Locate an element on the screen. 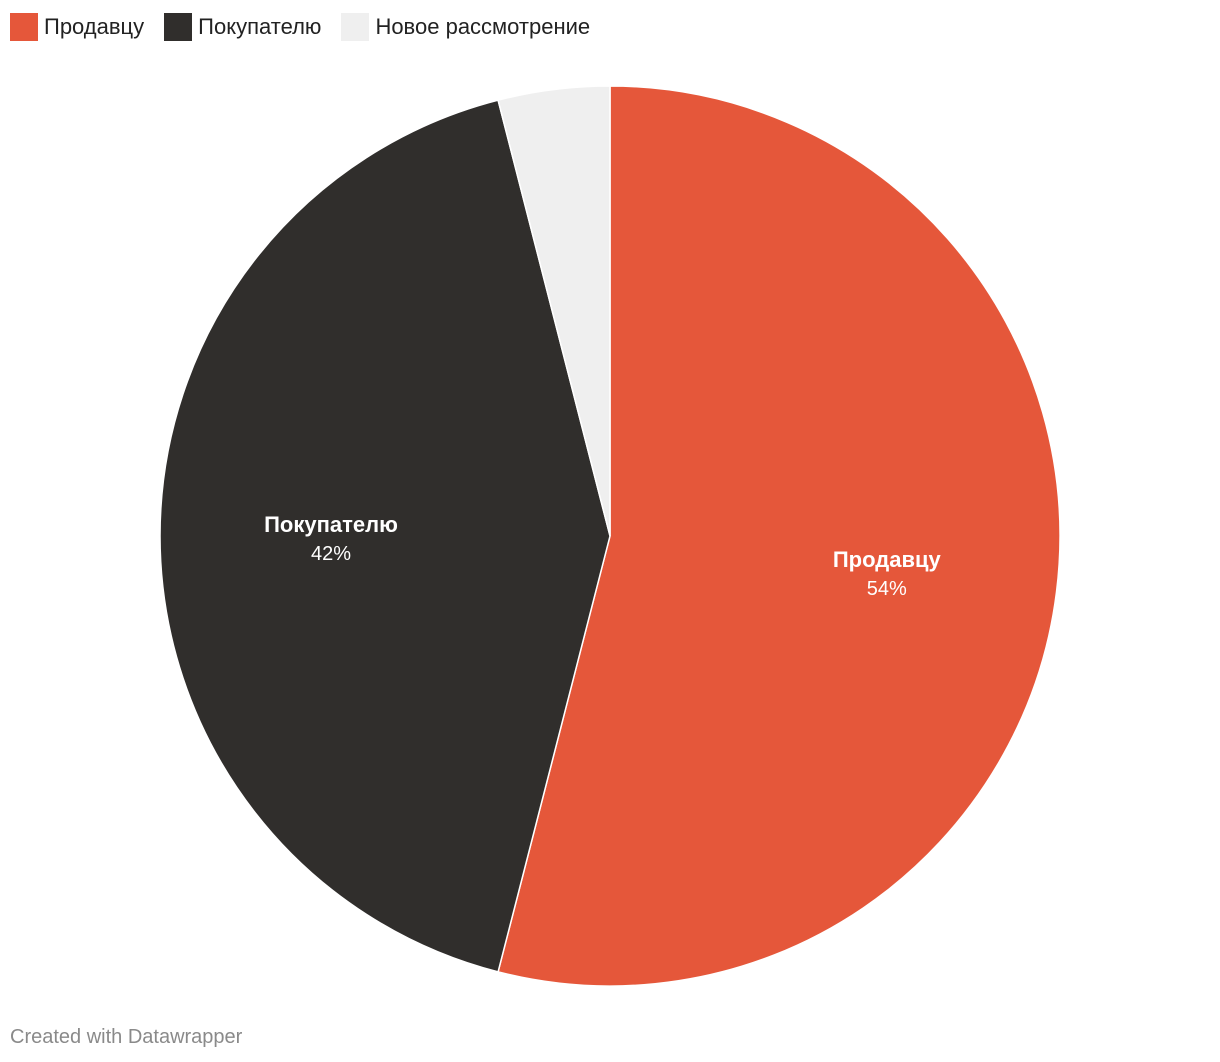 The image size is (1220, 1062). legend-label-seller: Продавцу is located at coordinates (94, 26).